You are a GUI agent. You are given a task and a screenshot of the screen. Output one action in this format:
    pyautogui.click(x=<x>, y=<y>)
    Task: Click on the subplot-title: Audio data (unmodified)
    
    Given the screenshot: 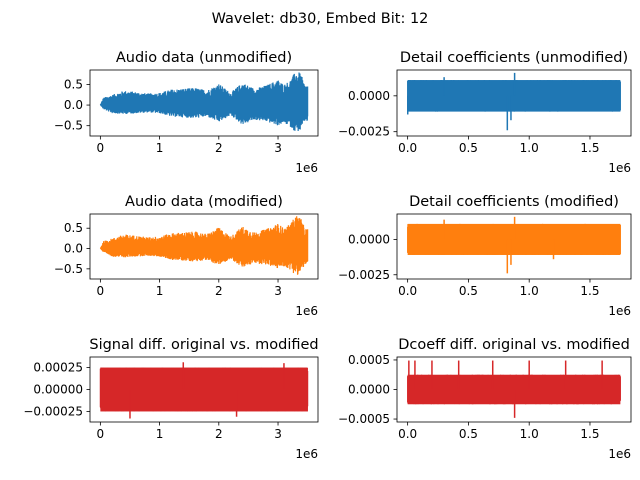 What is the action you would take?
    pyautogui.click(x=204, y=58)
    